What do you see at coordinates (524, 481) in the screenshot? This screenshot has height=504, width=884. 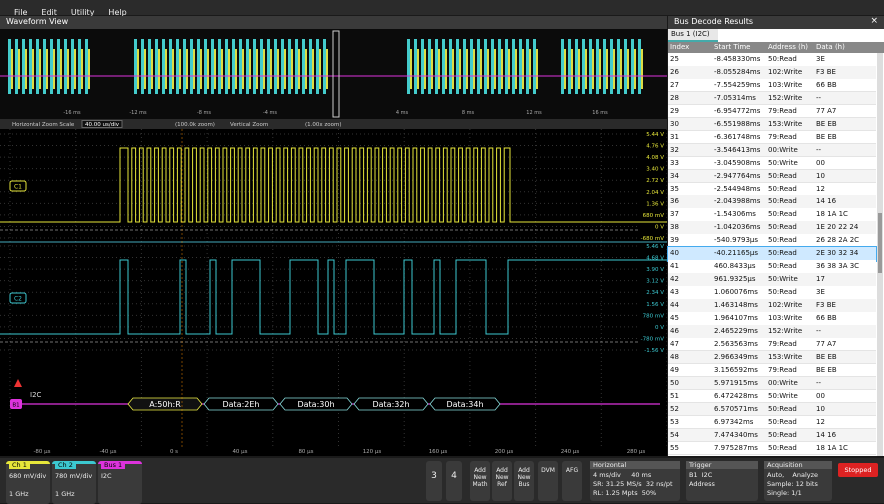 I see `button: Add New Bus` at bounding box center [524, 481].